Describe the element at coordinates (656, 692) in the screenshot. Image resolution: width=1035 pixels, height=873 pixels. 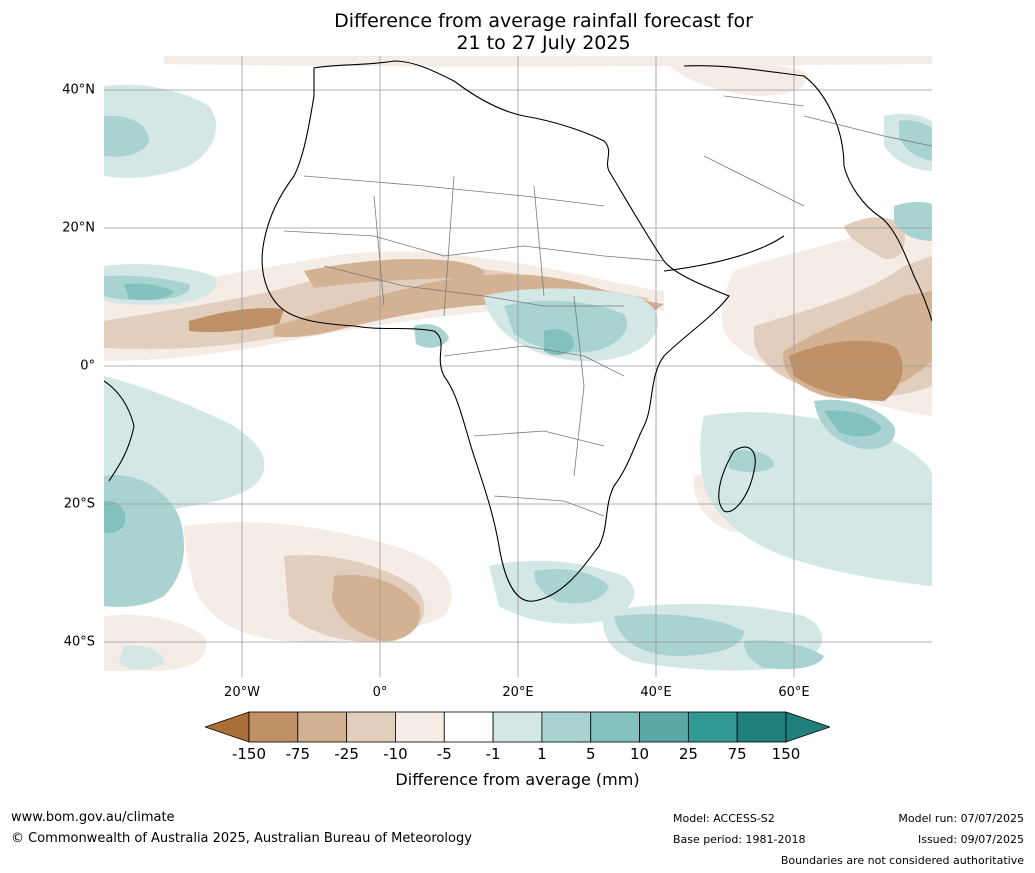
I see `lon-label-40e: 40°E` at that location.